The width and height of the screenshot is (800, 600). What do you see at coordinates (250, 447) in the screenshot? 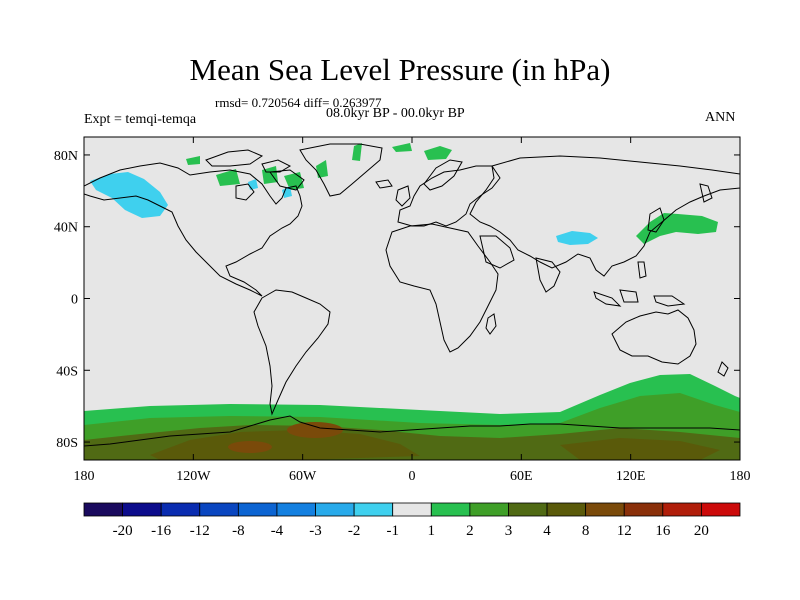
I see `antarctic-anomaly-8-12-b` at bounding box center [250, 447].